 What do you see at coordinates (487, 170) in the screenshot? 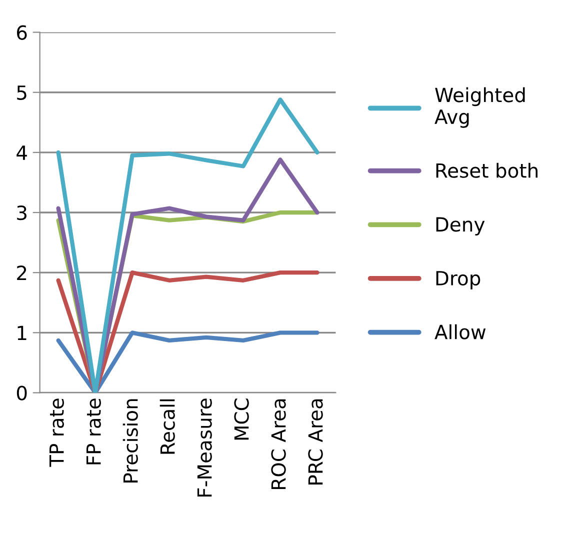
I see `legend-label: Reset both` at bounding box center [487, 170].